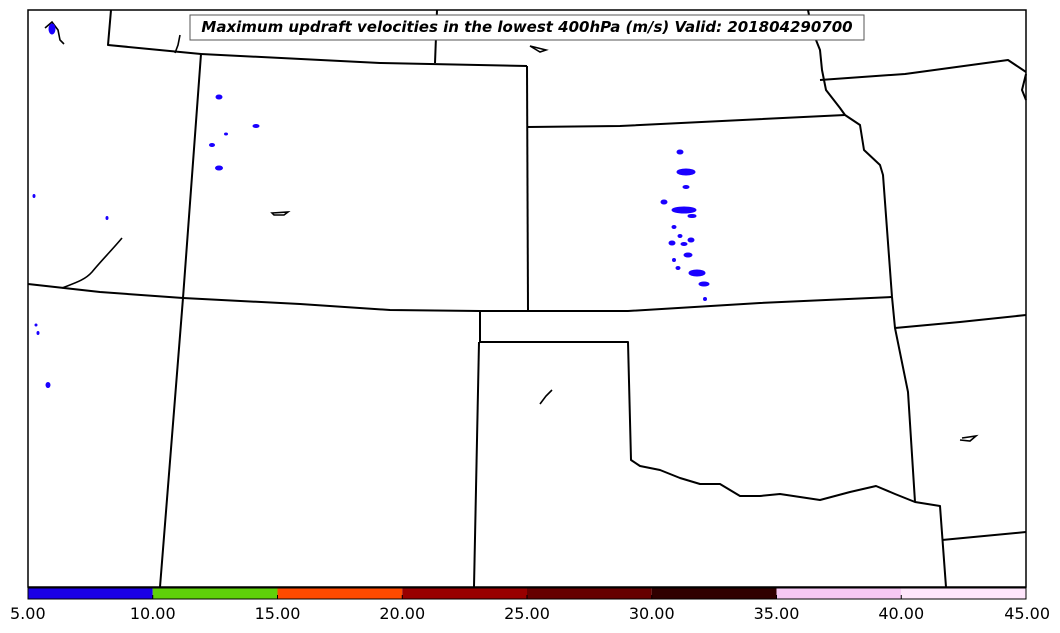 This screenshot has width=1060, height=633. What do you see at coordinates (92, 263) in the screenshot?
I see `great-salt-lake` at bounding box center [92, 263].